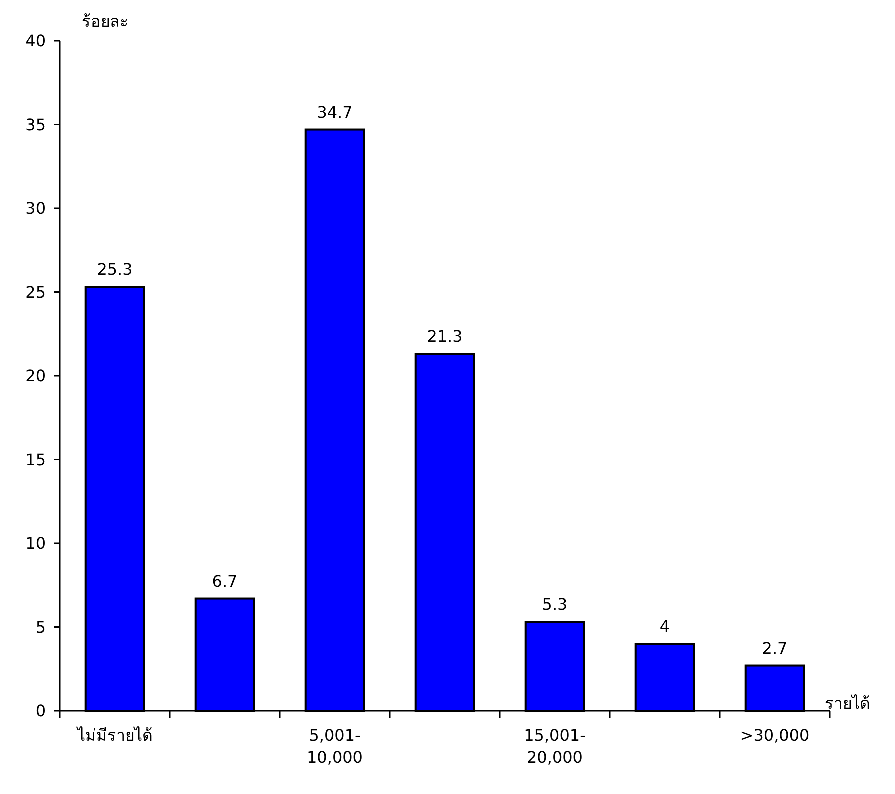 The image size is (895, 794). What do you see at coordinates (114, 735) in the screenshot?
I see `x-tick-label: ไม่มีรายได้` at bounding box center [114, 735].